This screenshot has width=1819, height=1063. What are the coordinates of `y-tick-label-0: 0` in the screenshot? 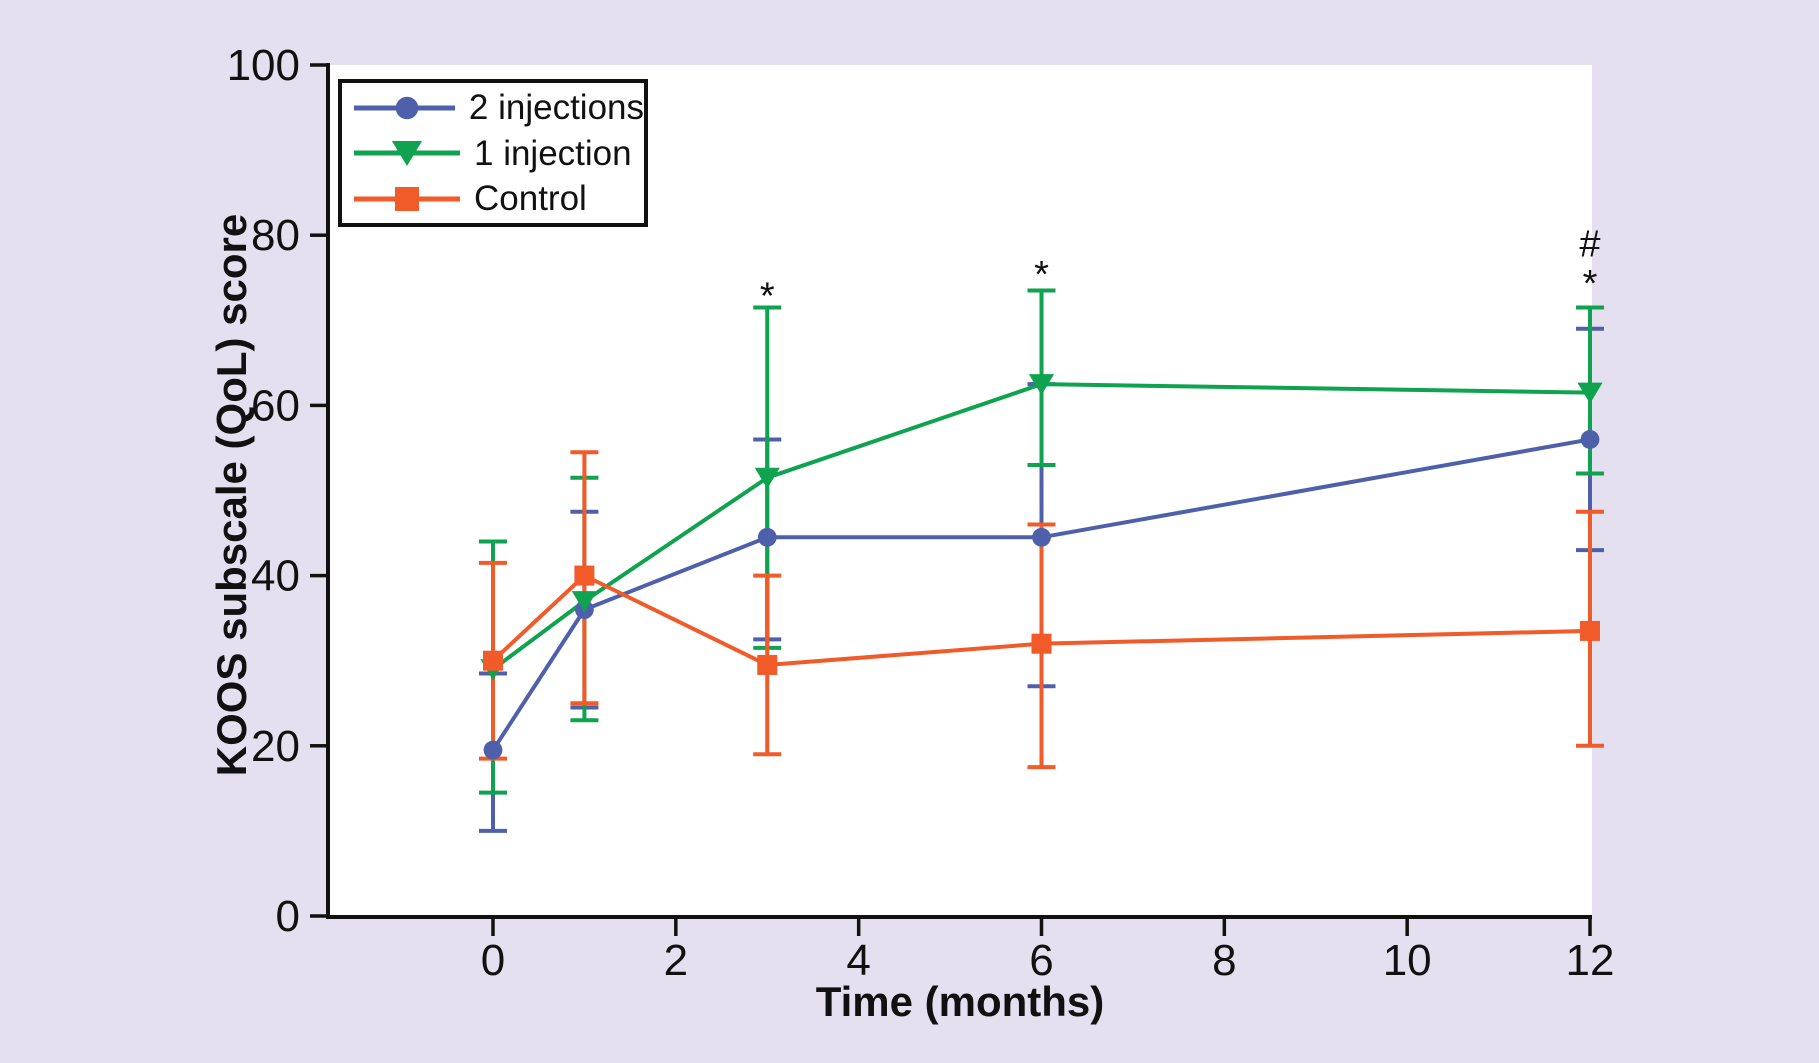 It's located at (288, 916).